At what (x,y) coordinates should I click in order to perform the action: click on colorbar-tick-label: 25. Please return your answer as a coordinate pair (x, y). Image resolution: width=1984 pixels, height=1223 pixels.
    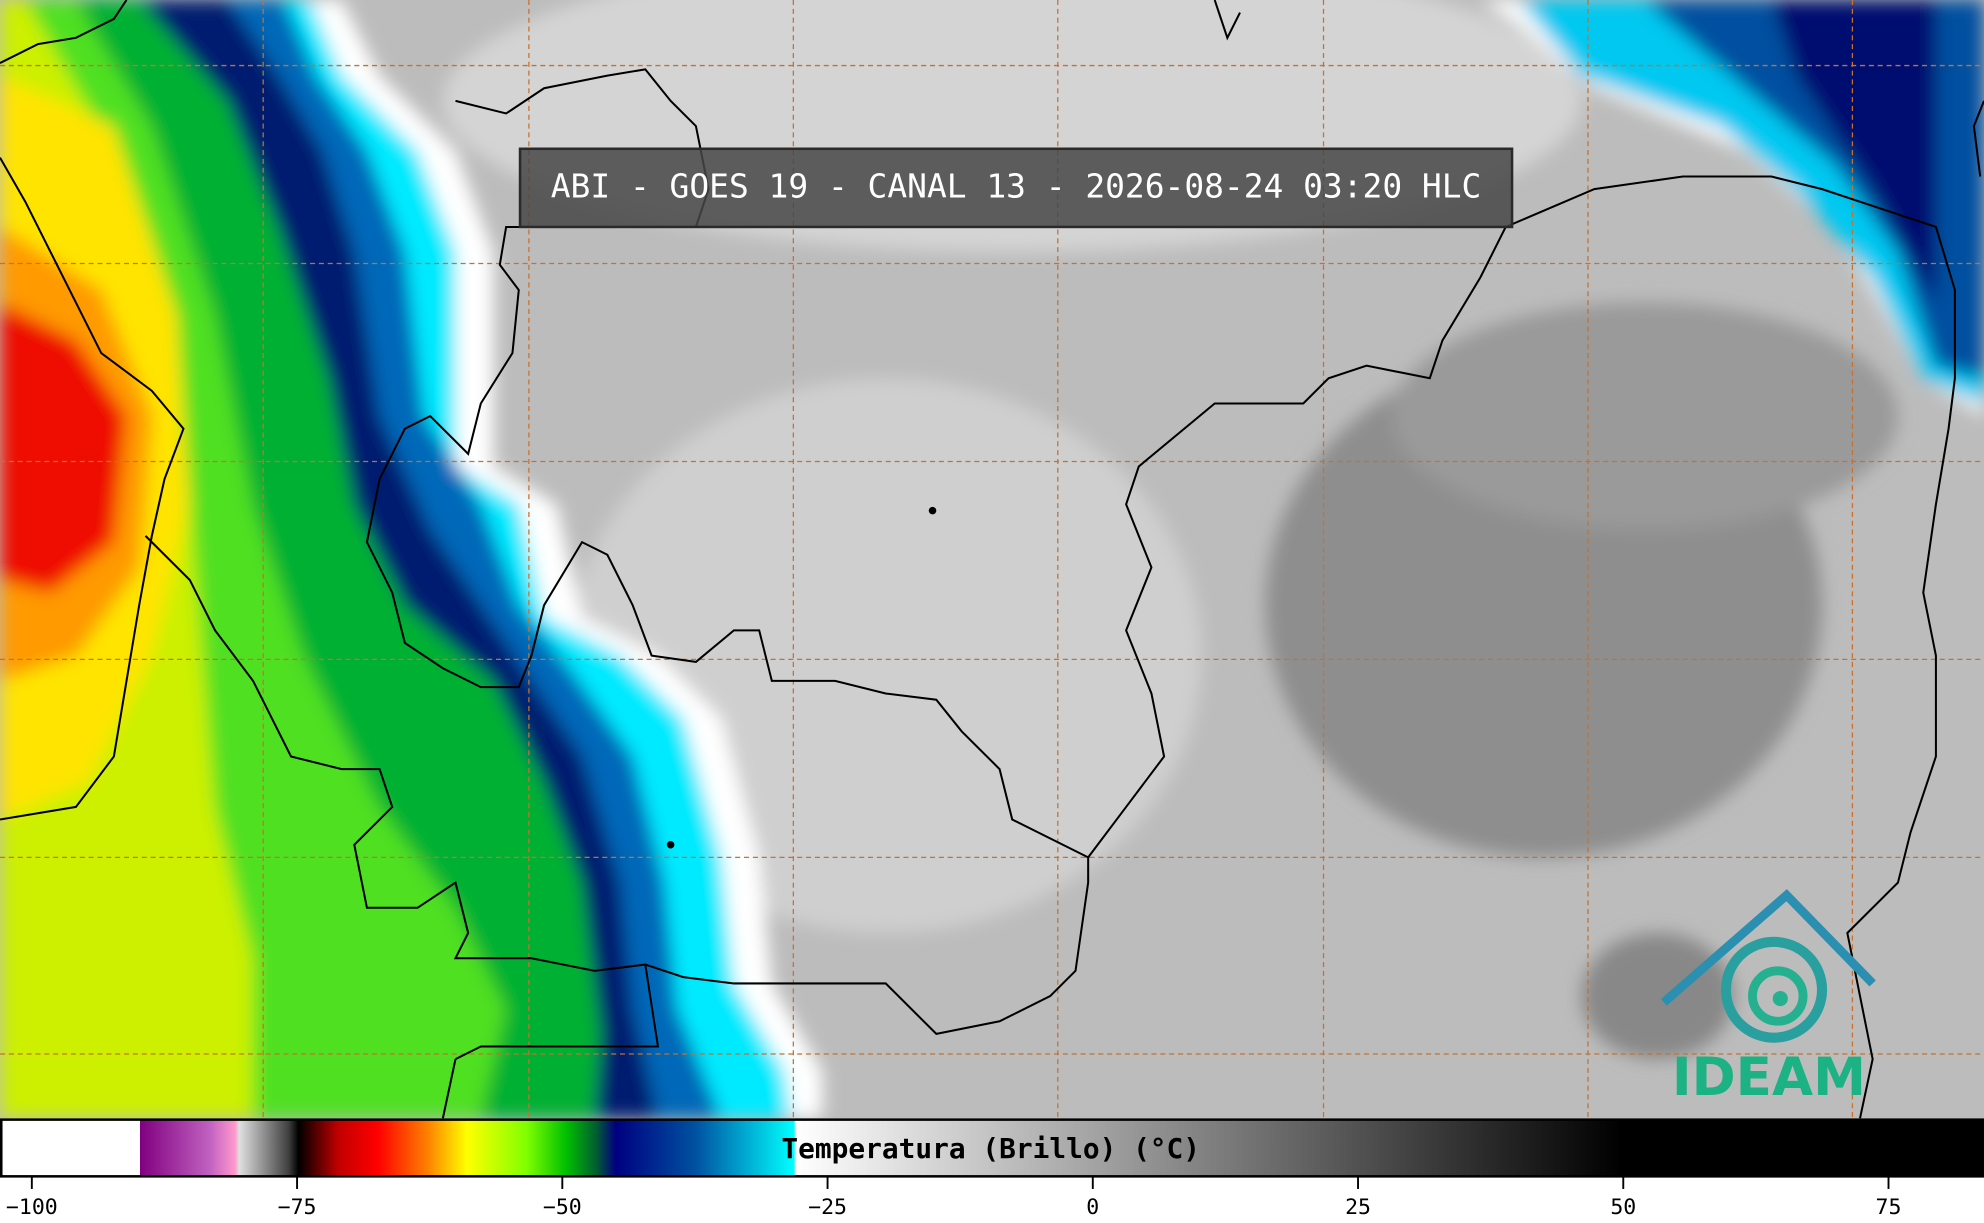
    Looking at the image, I should click on (1358, 1207).